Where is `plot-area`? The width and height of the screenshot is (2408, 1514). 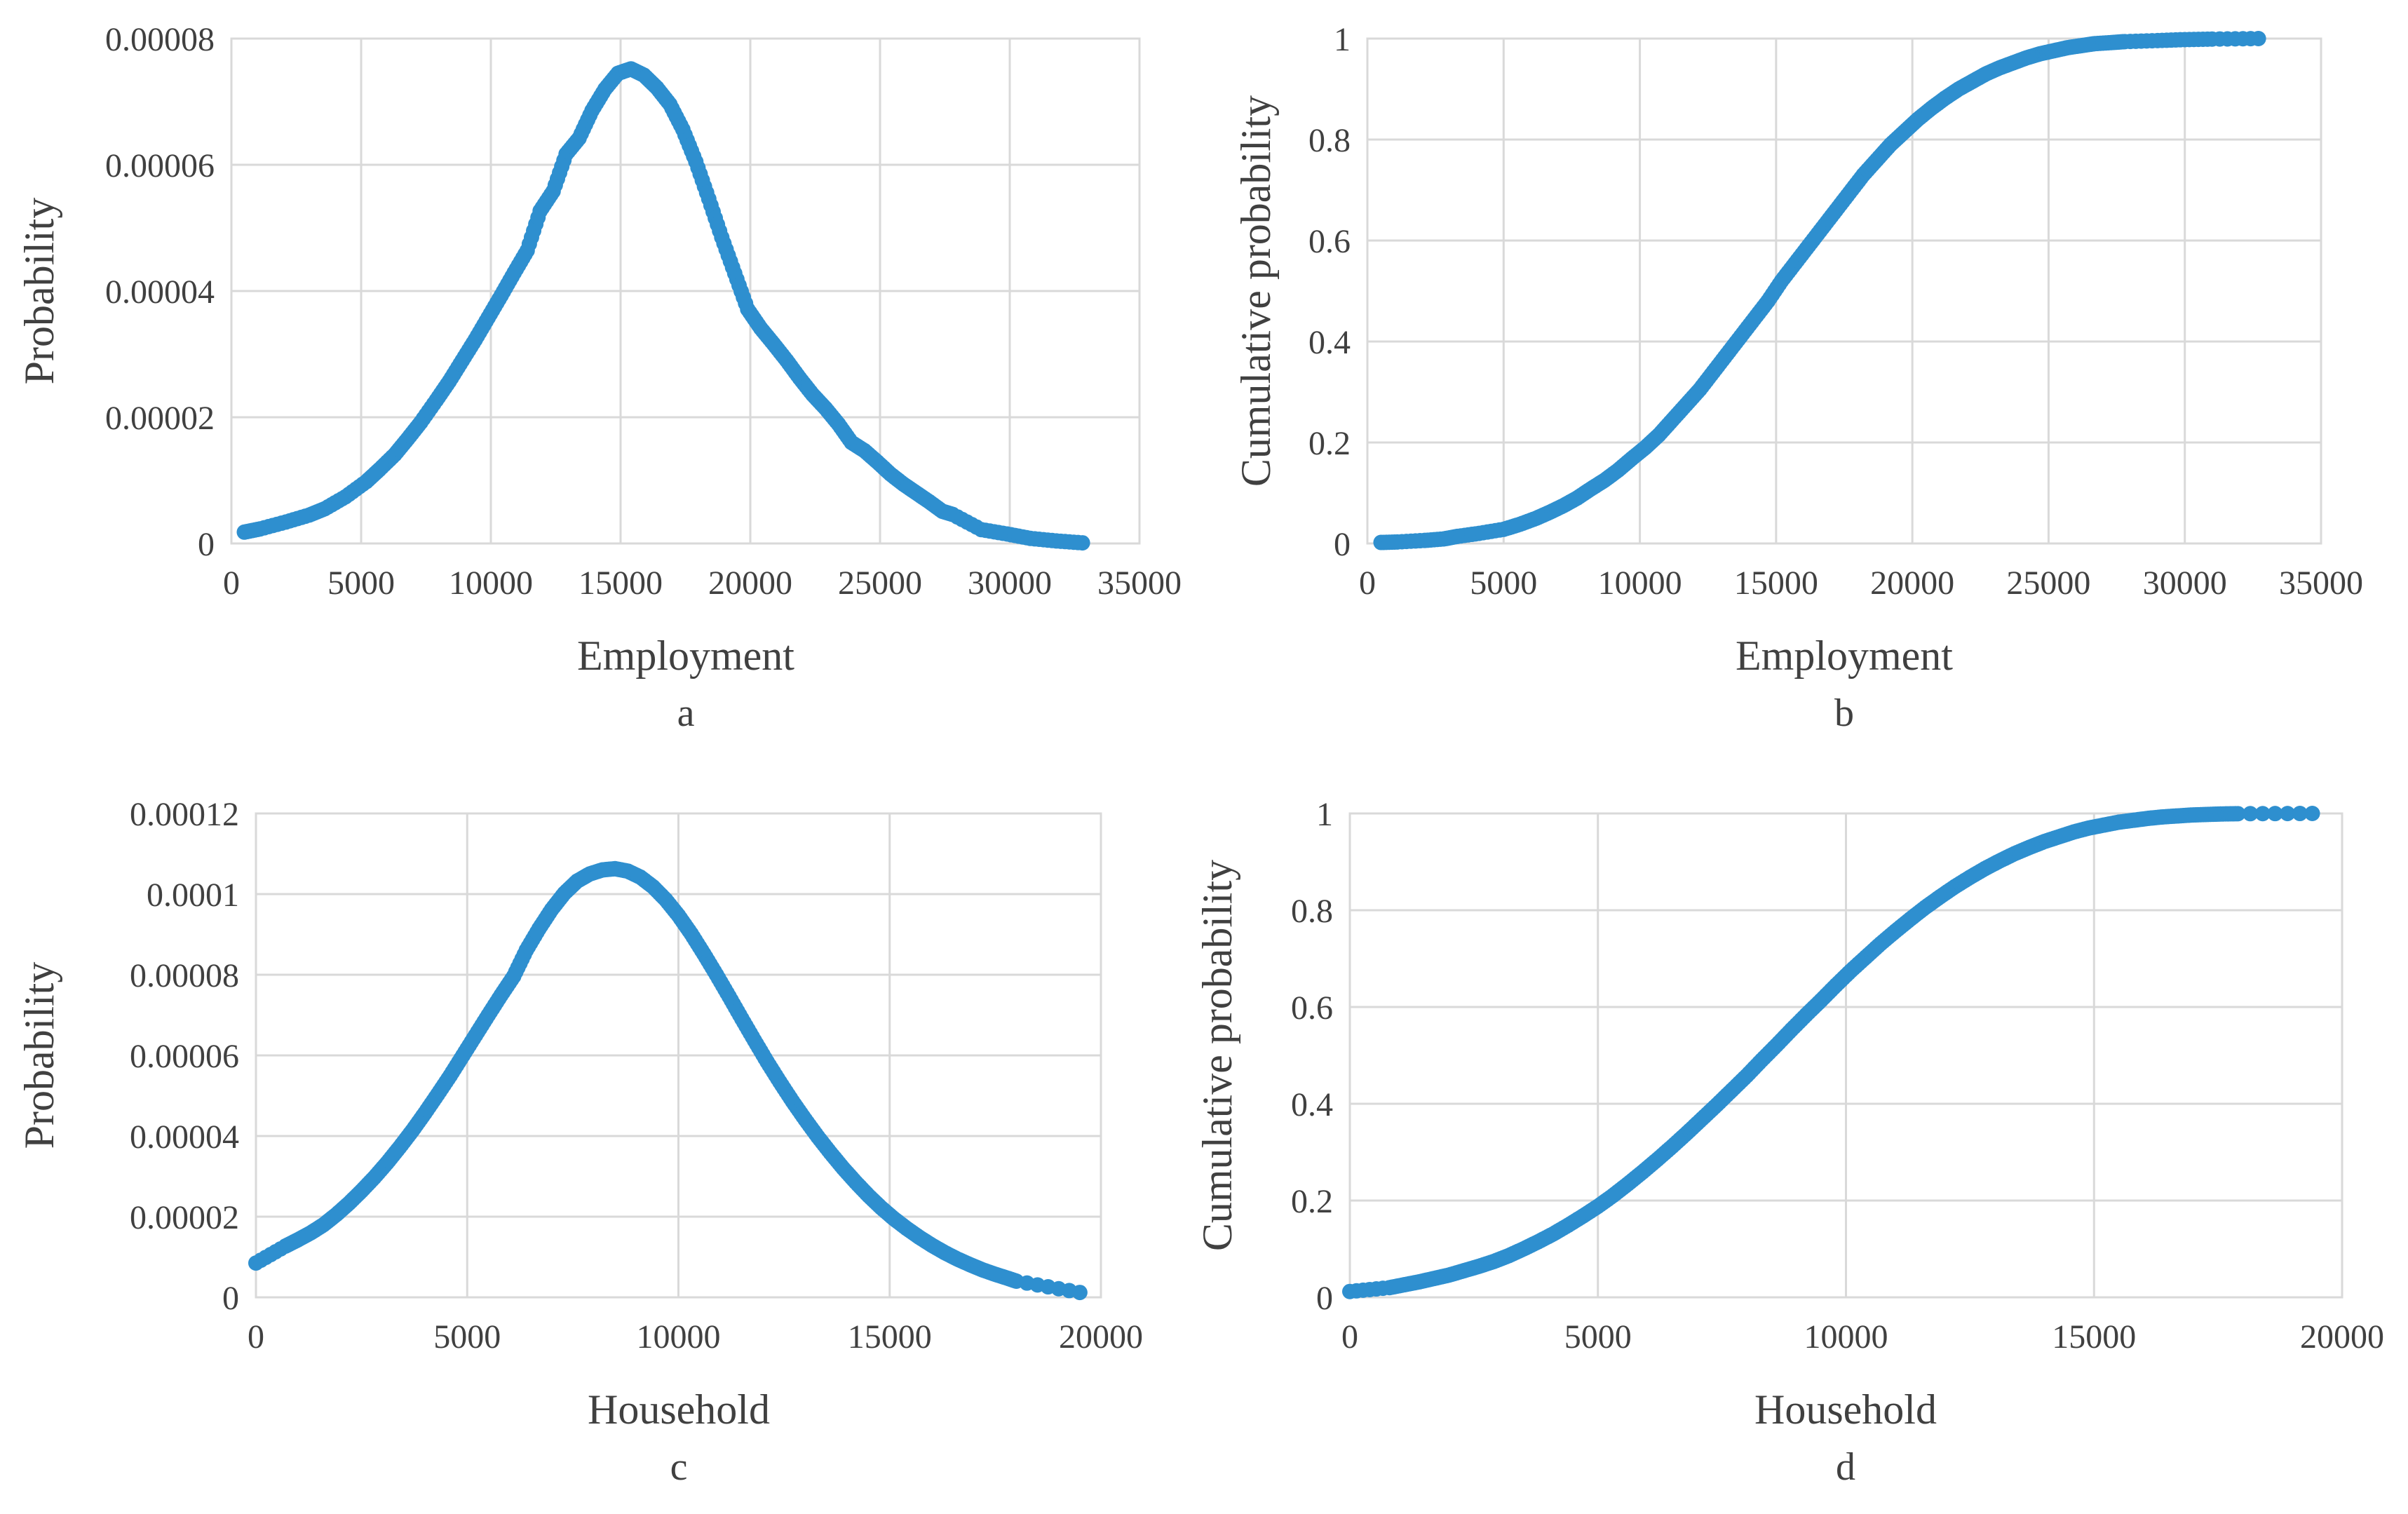 plot-area is located at coordinates (1844, 291).